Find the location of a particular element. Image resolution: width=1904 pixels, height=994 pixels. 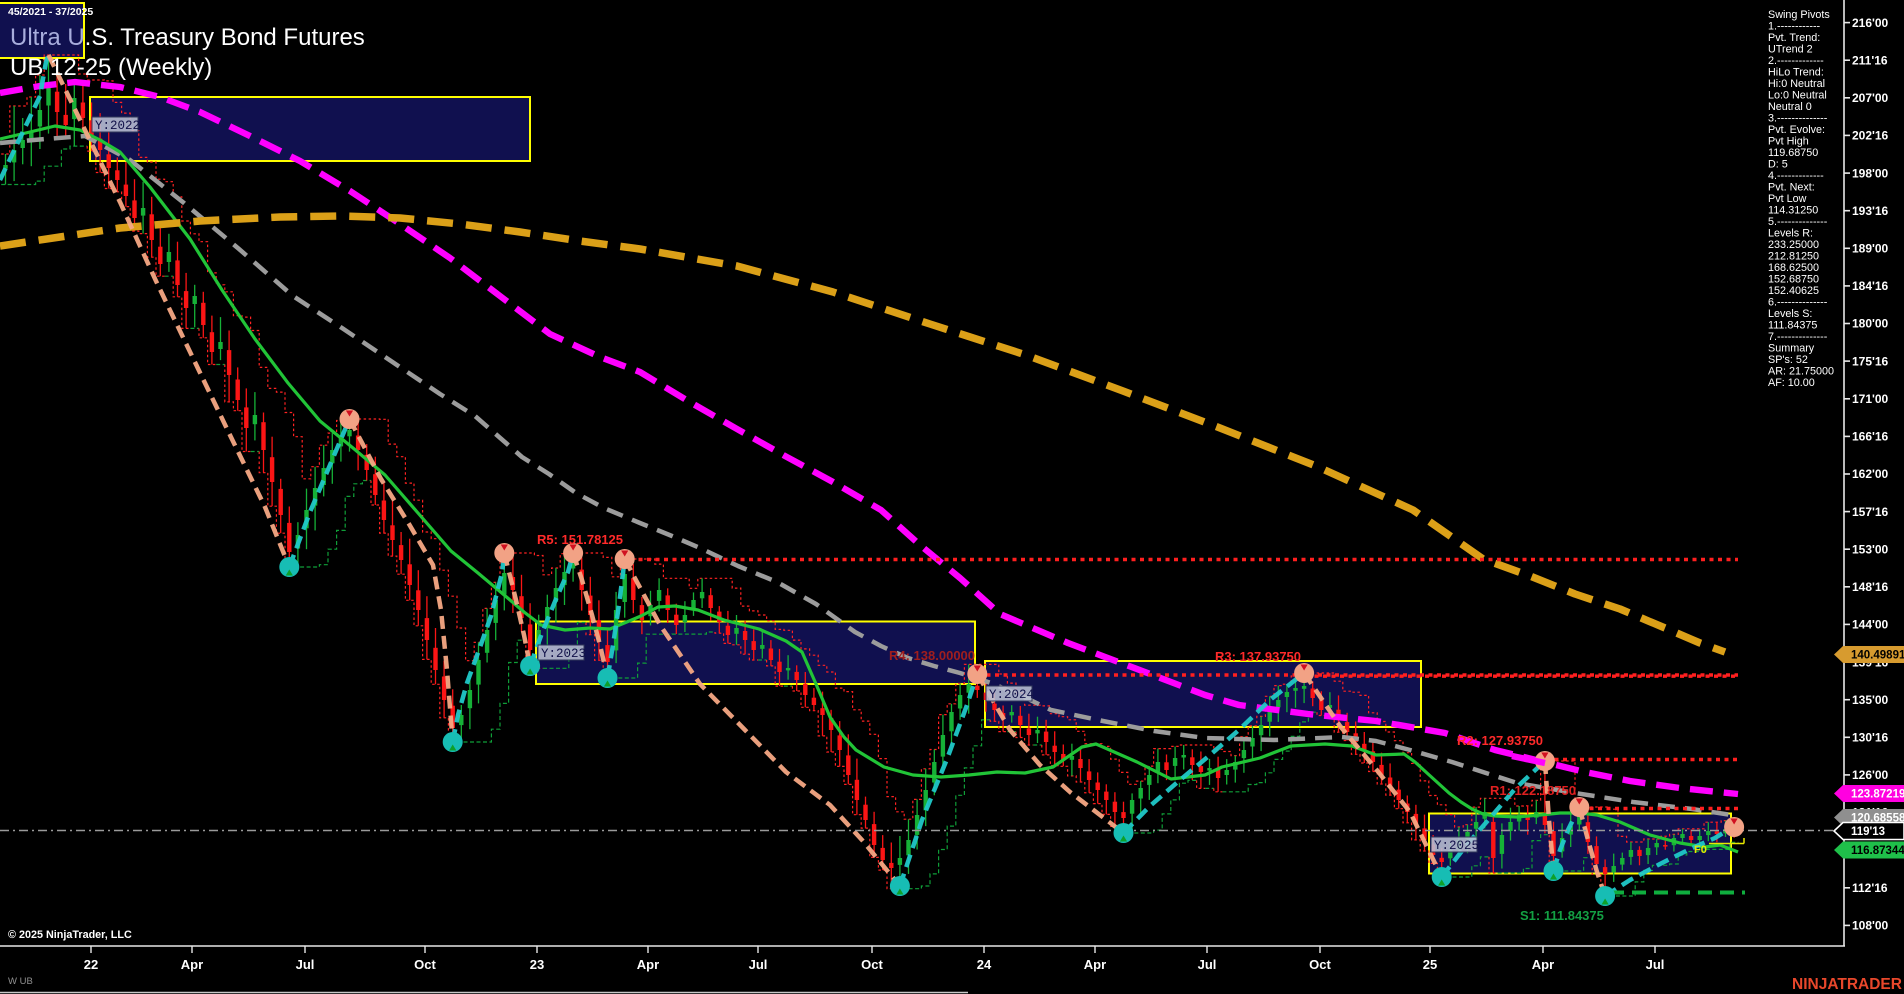

svg-text: 24 is located at coordinates (984, 964).